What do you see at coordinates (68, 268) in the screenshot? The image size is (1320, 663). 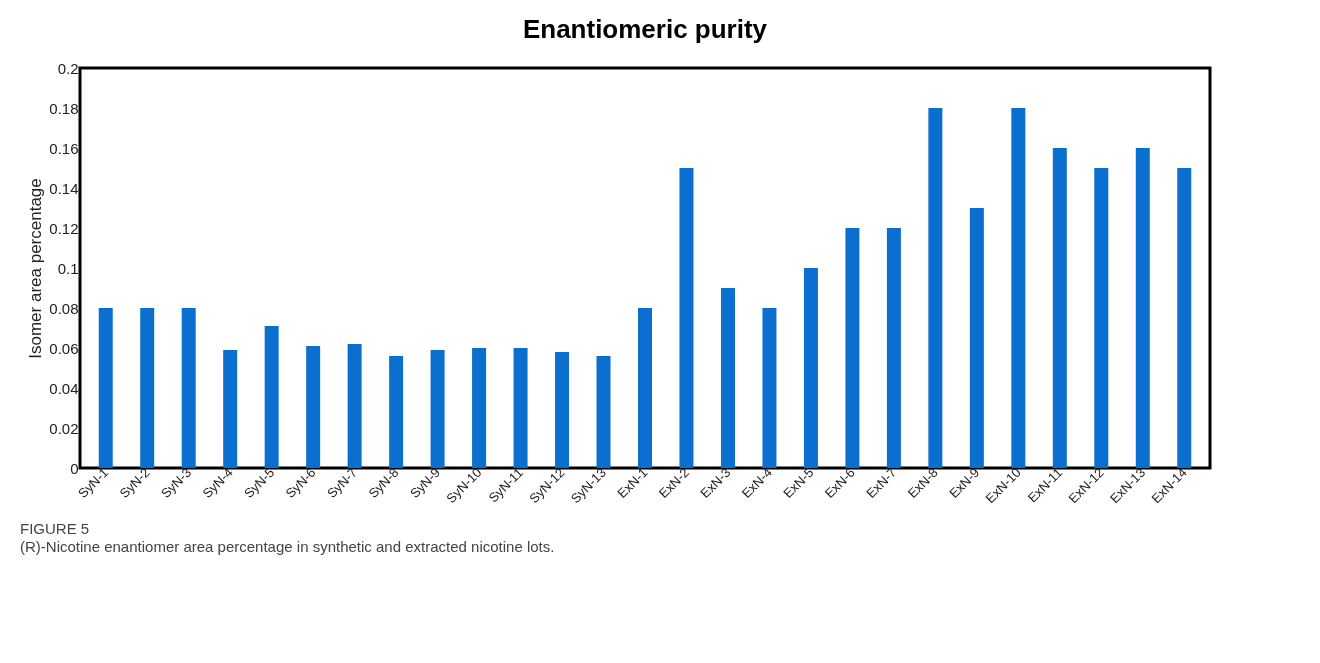 I see `y-tick-label: 0.1` at bounding box center [68, 268].